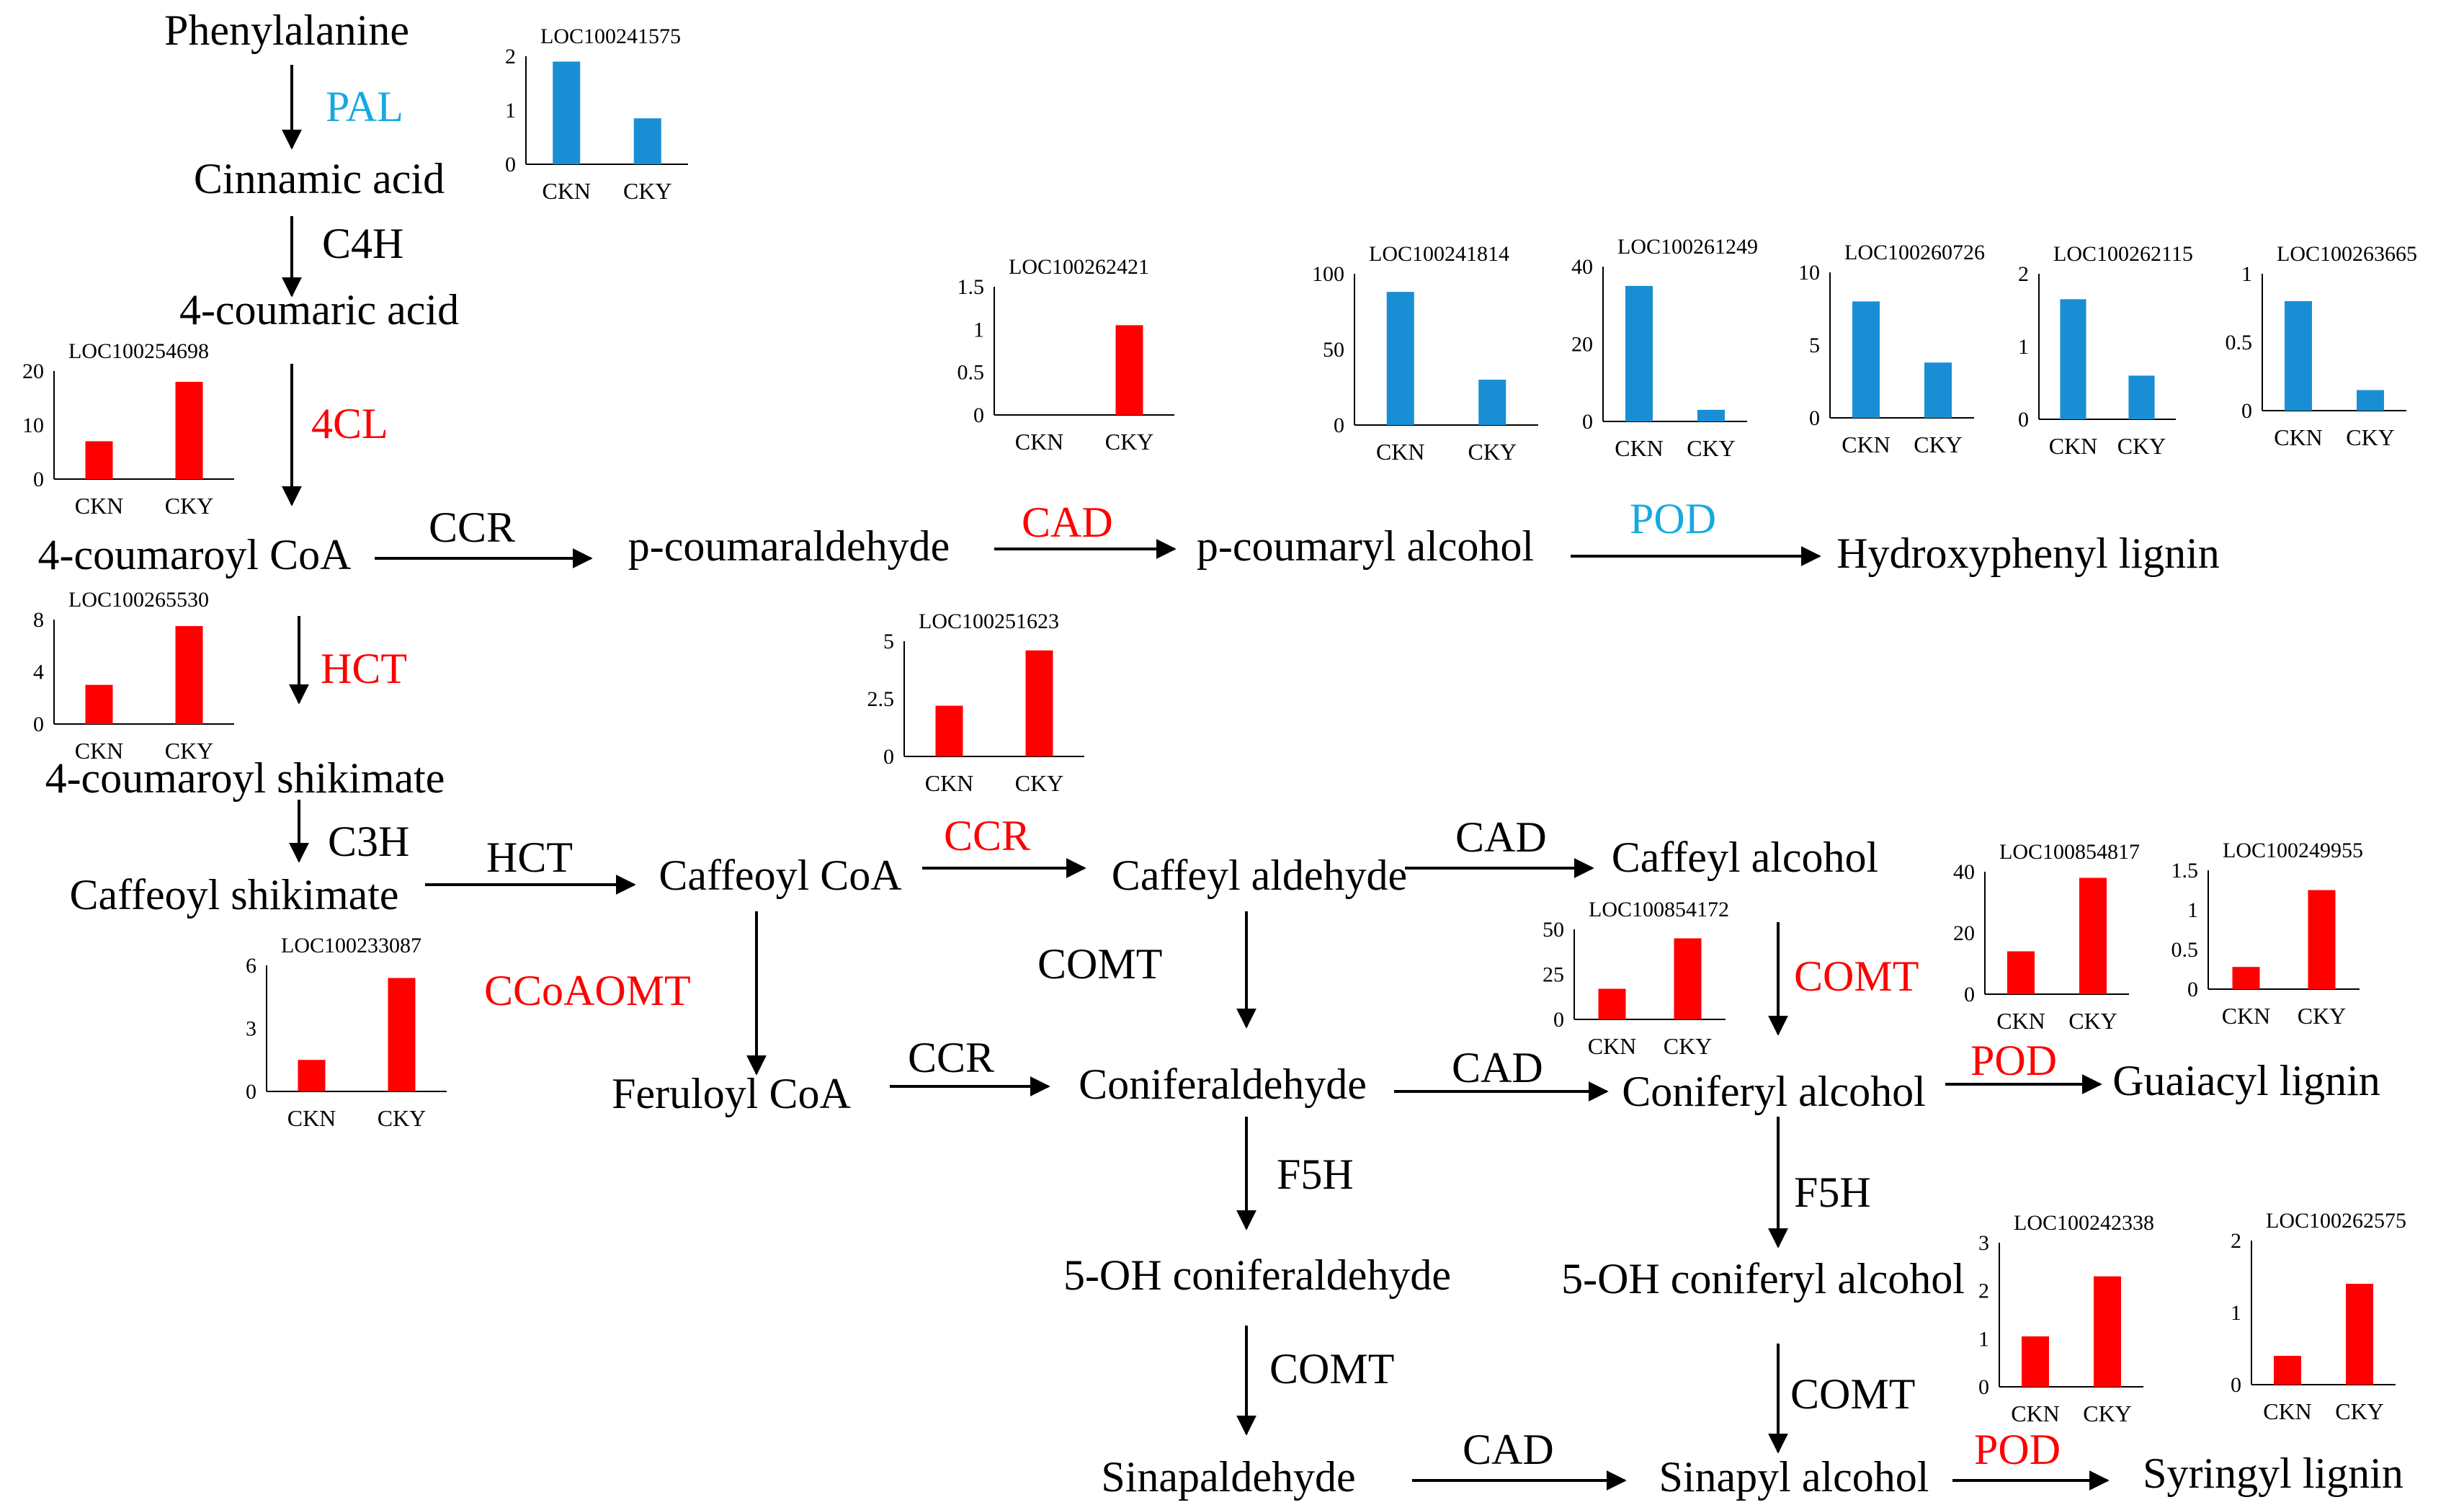  I want to click on enzyme-hct-2: HCT, so click(529, 857).